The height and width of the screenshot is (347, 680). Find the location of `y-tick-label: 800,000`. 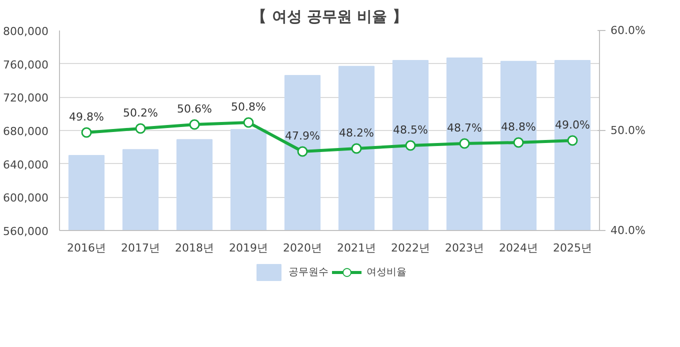

y-tick-label: 800,000 is located at coordinates (26, 31).